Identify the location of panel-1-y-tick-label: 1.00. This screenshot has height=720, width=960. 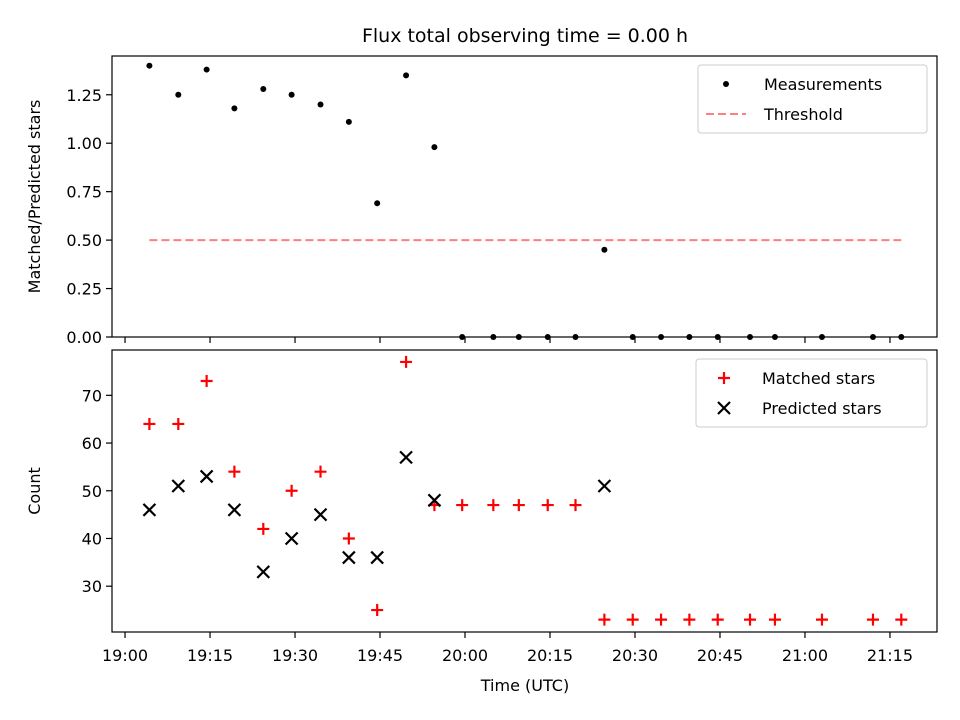
(84, 143).